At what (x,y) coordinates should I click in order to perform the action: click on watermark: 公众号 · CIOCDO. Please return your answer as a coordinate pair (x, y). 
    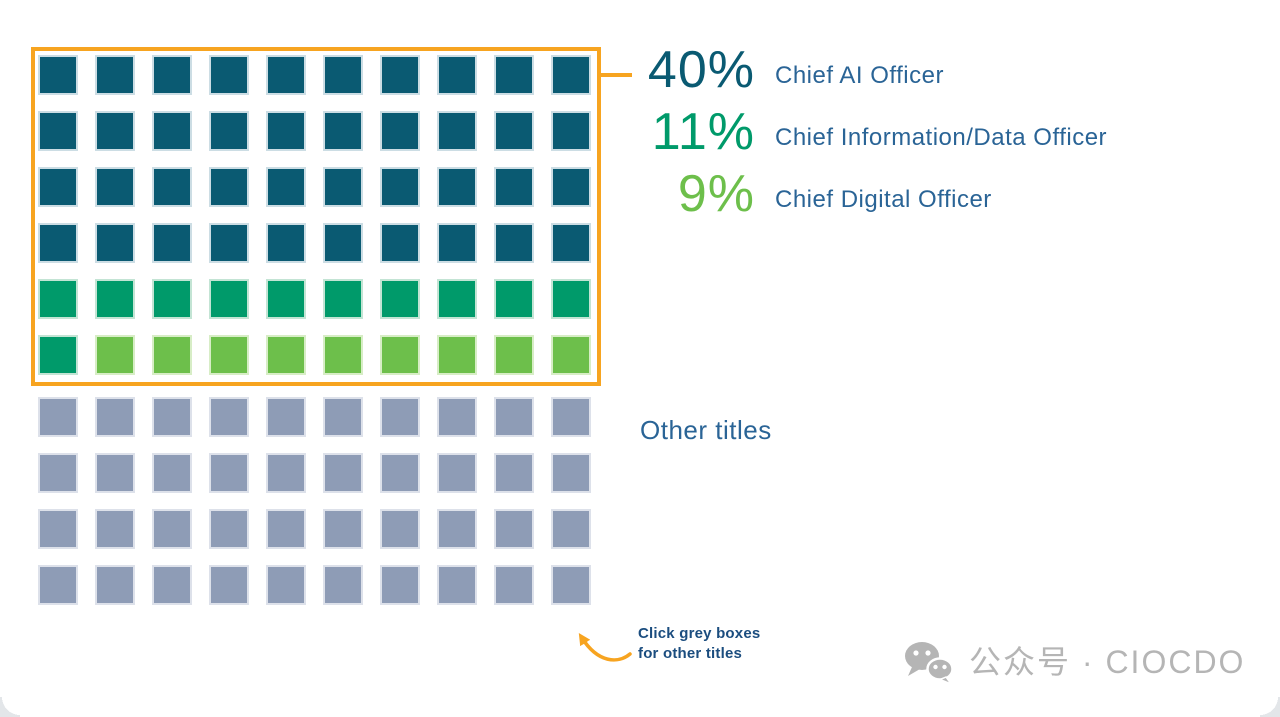
    Looking at the image, I should click on (1074, 662).